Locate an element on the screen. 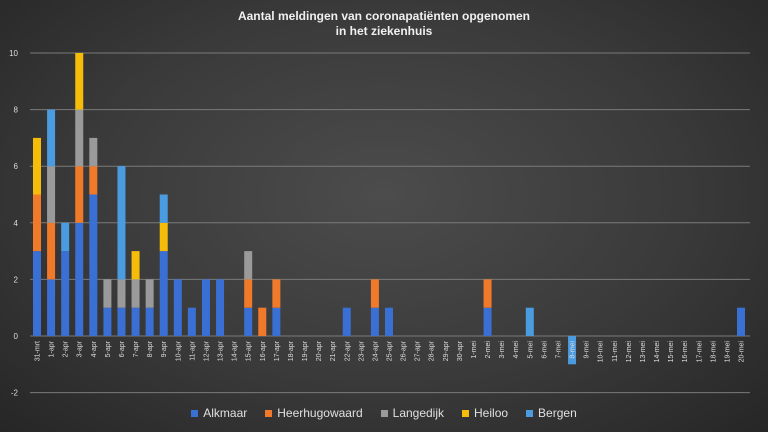  x-tick-label: 9-mei is located at coordinates (587, 350).